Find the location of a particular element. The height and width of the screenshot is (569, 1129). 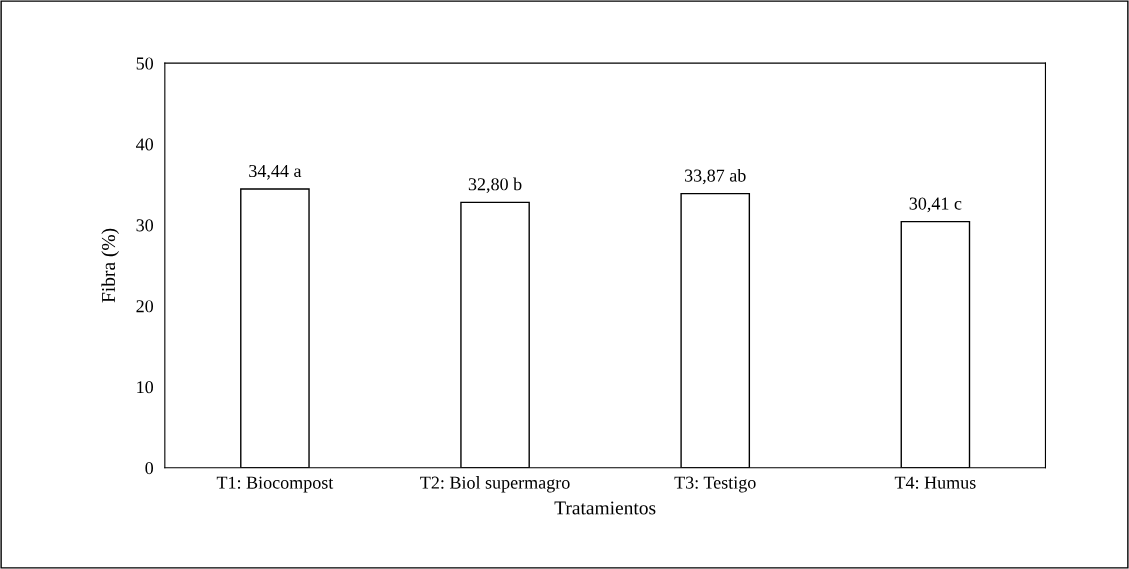

x-tick-label: T2: Biol supermagro is located at coordinates (495, 484).